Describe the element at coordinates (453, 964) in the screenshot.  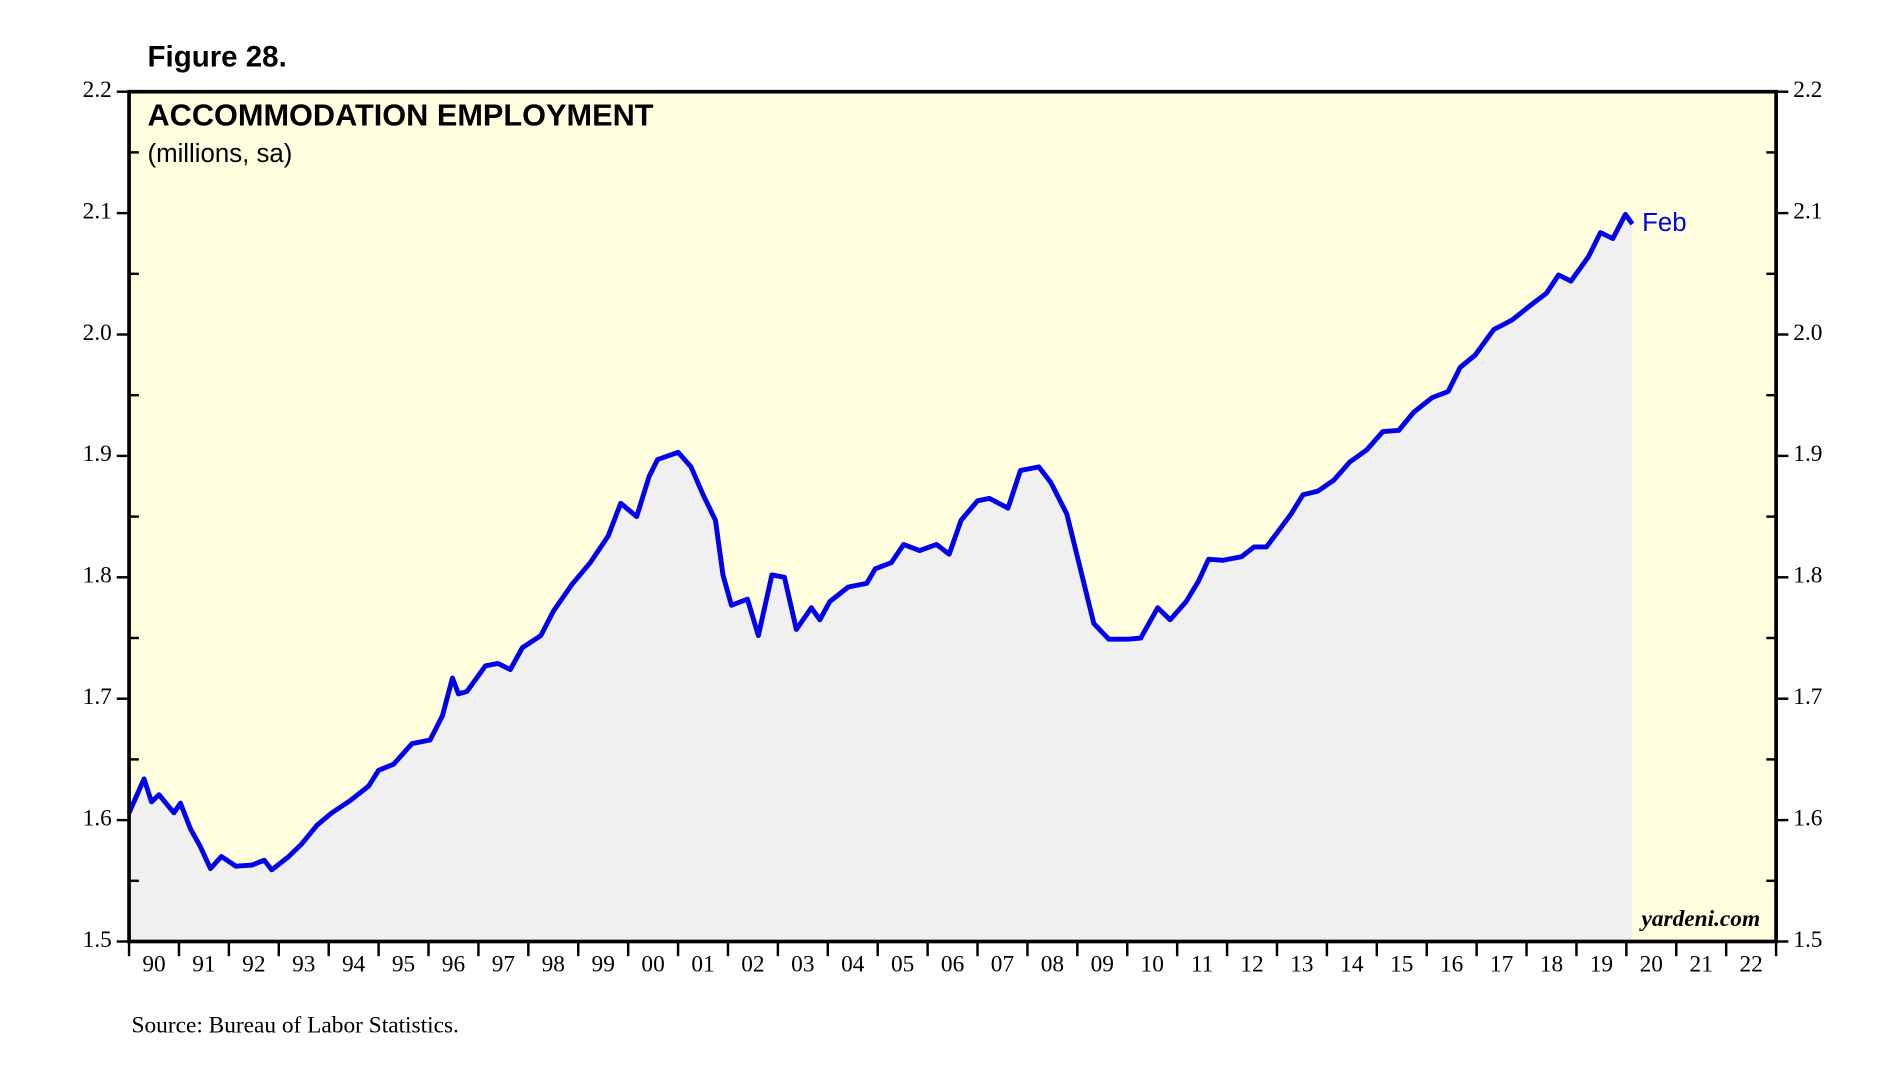
I see `x-tick-label: 96` at that location.